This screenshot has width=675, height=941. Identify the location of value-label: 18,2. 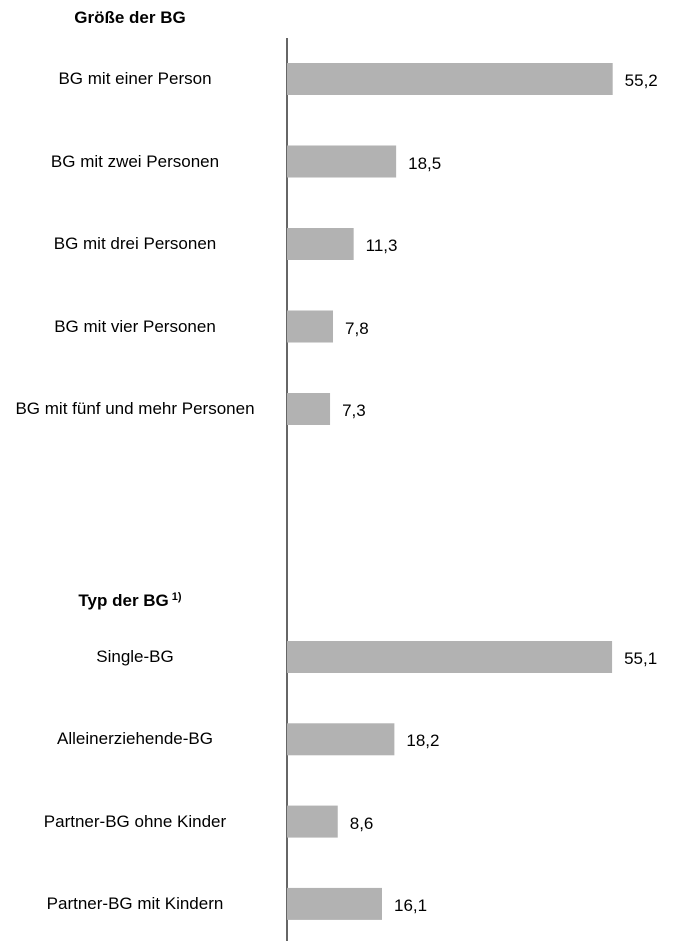
(423, 741).